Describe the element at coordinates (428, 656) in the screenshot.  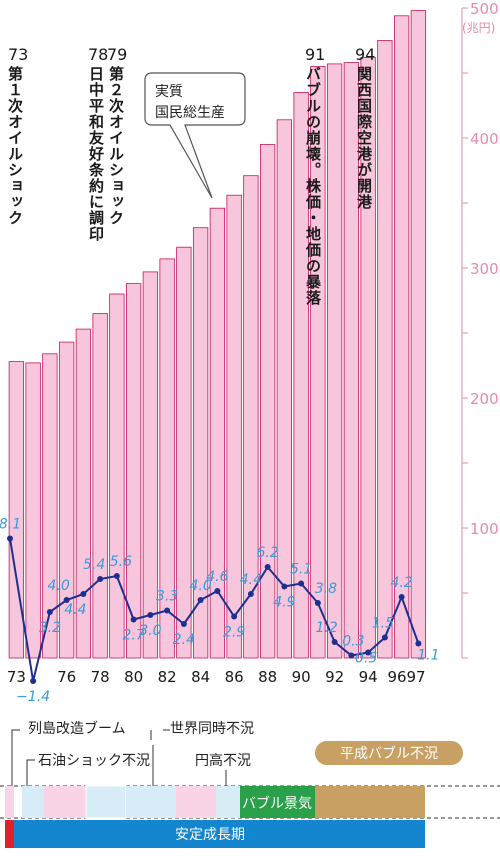
I see `growth-label-1997: 1.1` at that location.